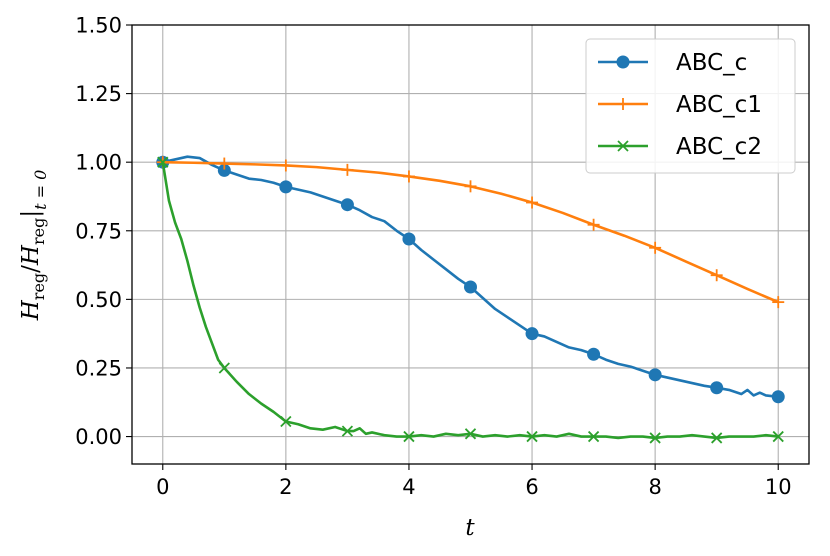 The width and height of the screenshot is (830, 556). Describe the element at coordinates (31, 310) in the screenshot. I see `y-label-main-1: H` at that location.